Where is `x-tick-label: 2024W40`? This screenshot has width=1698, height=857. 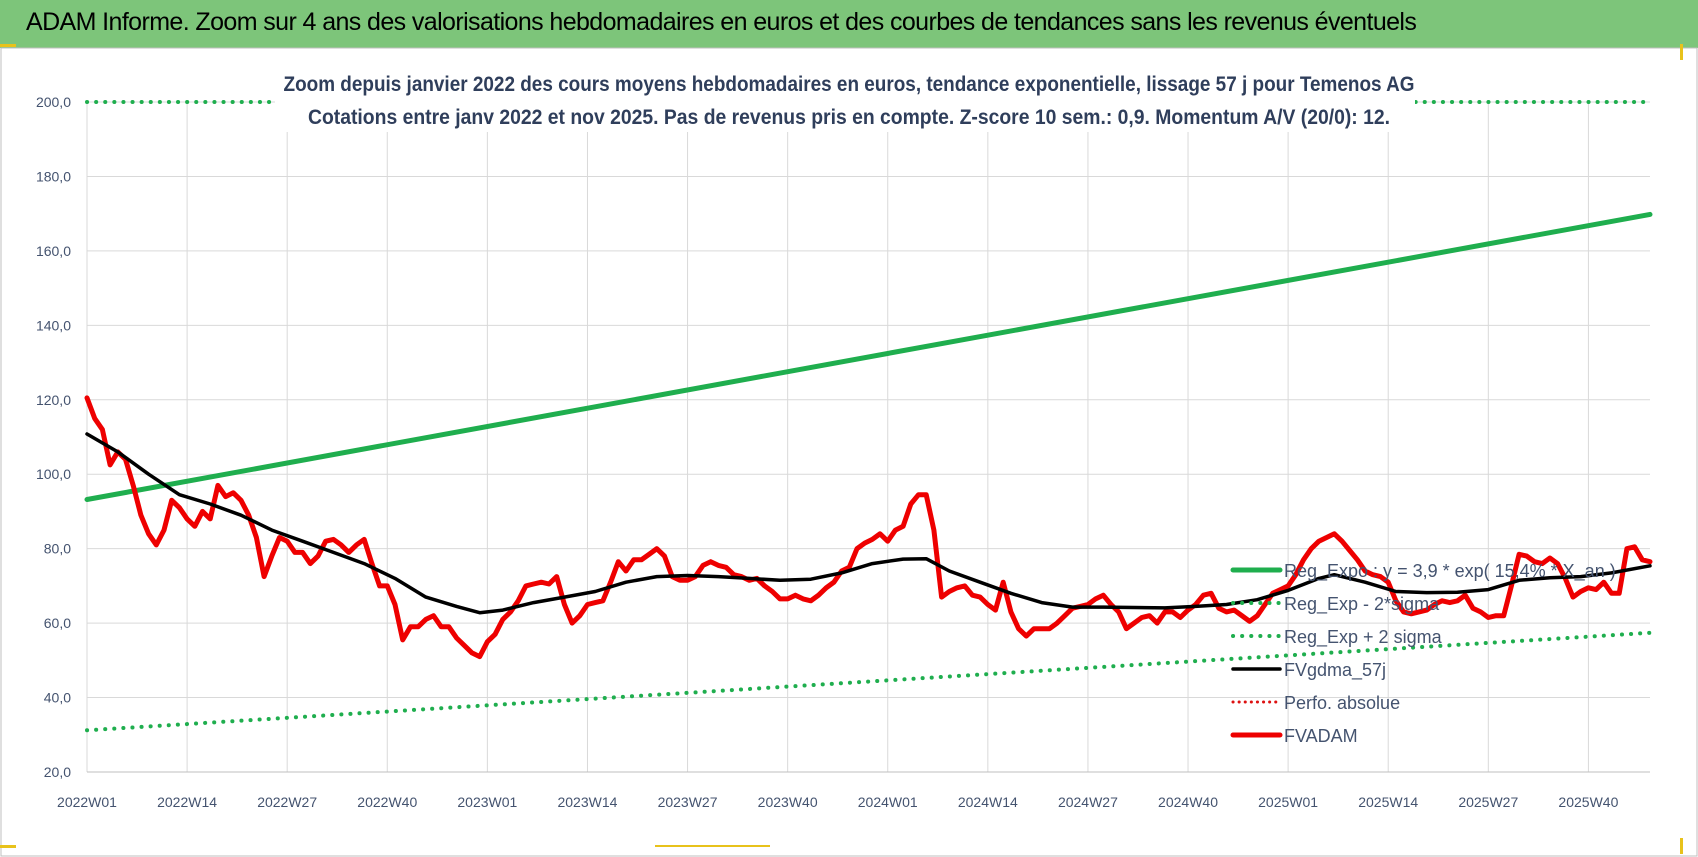 x-tick-label: 2024W40 is located at coordinates (1188, 802).